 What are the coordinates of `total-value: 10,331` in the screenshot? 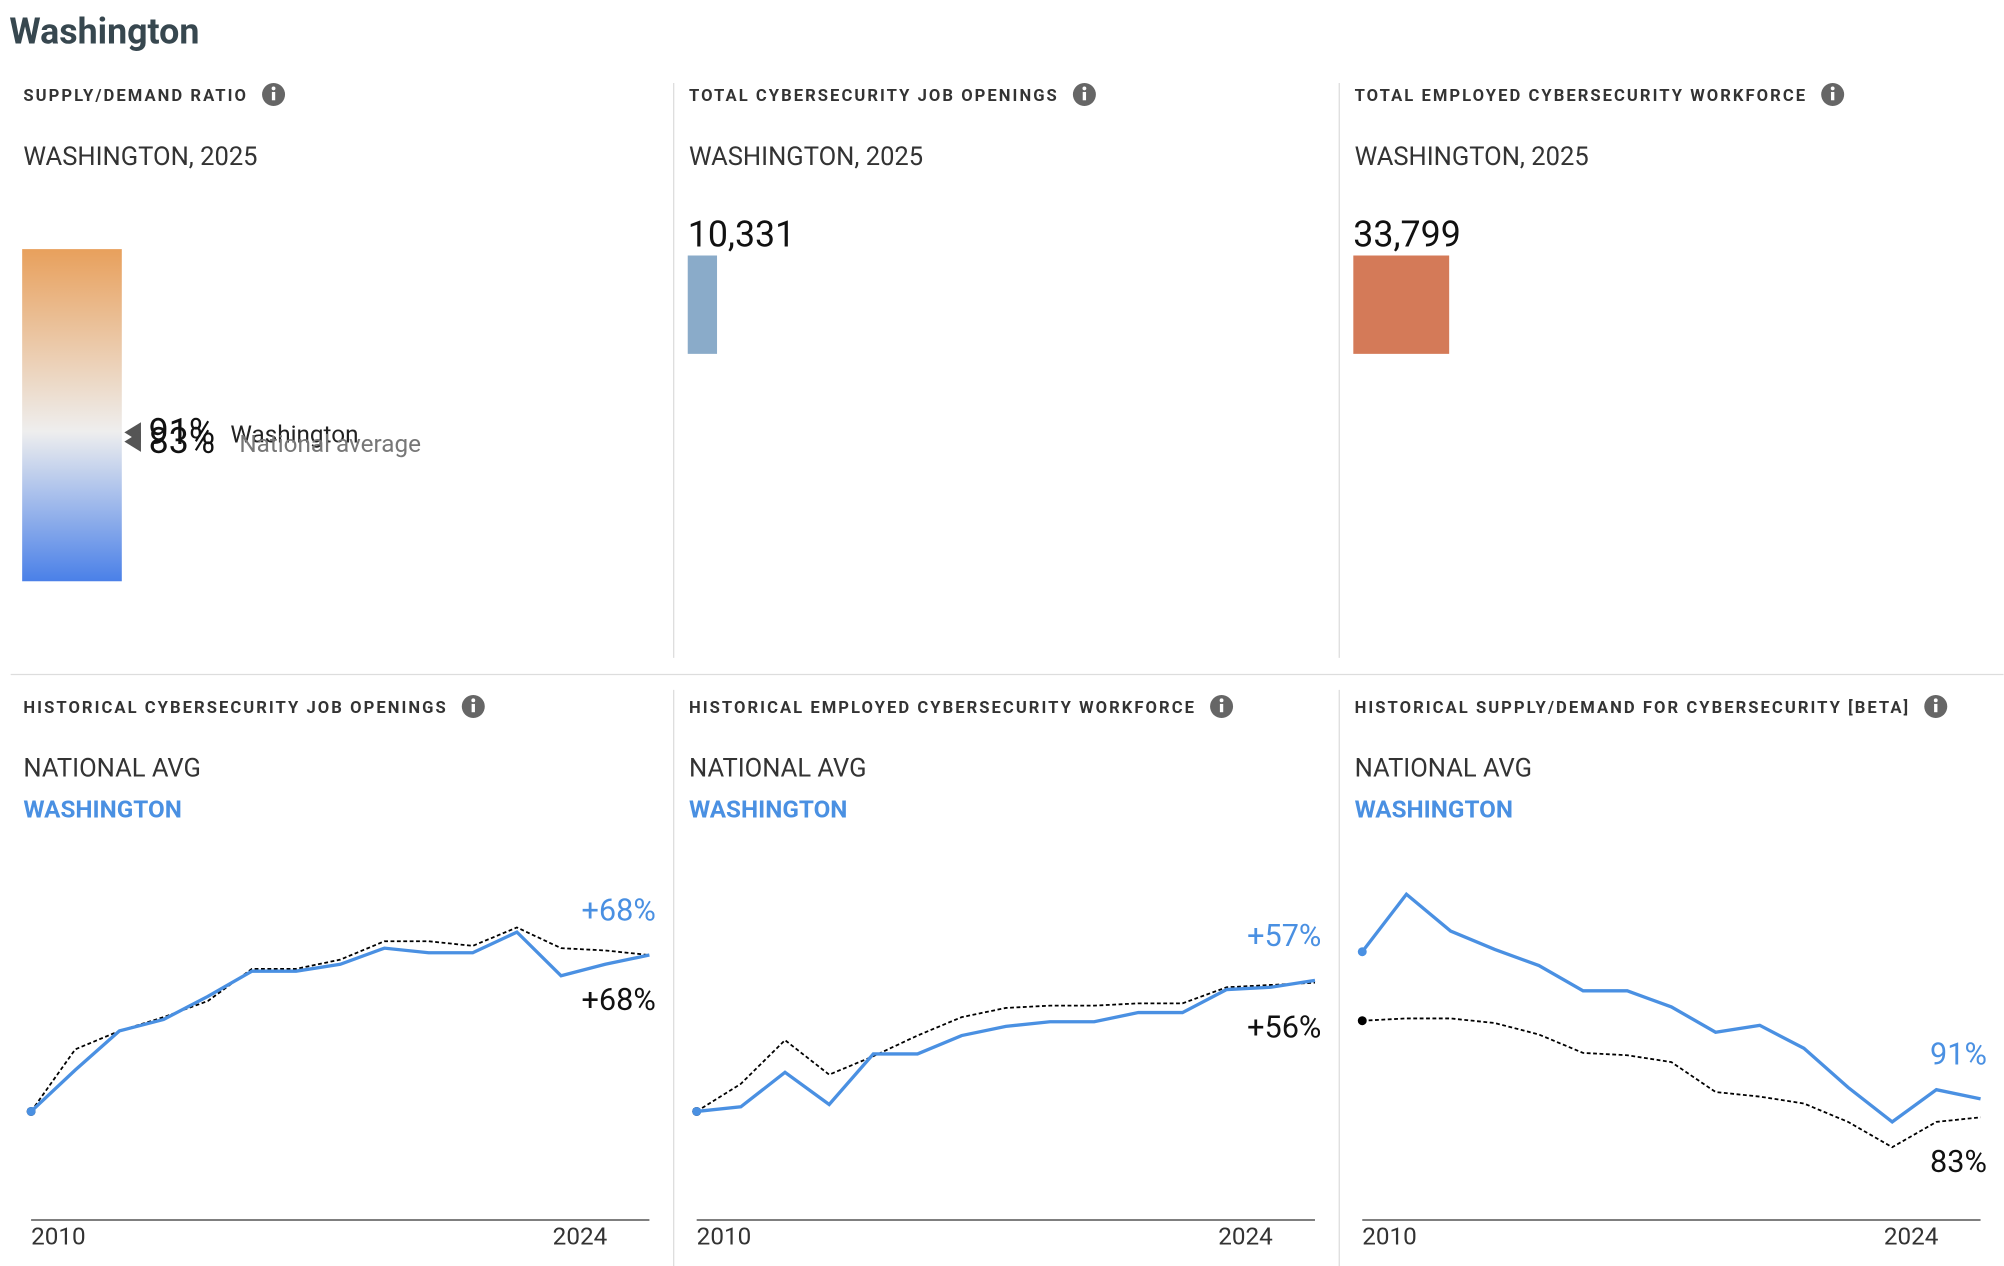 It's located at (742, 235).